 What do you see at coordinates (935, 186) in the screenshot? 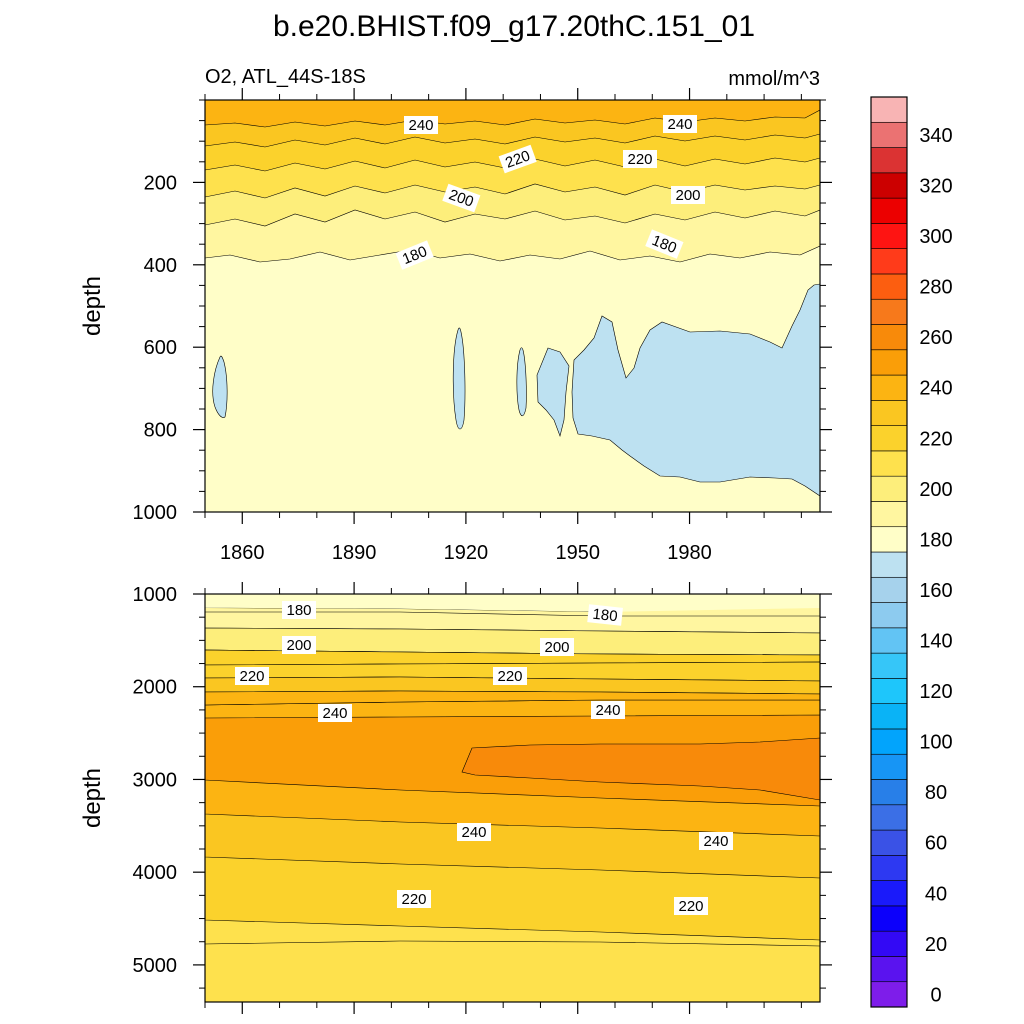
I see `colorbar-tick-label: 320` at bounding box center [935, 186].